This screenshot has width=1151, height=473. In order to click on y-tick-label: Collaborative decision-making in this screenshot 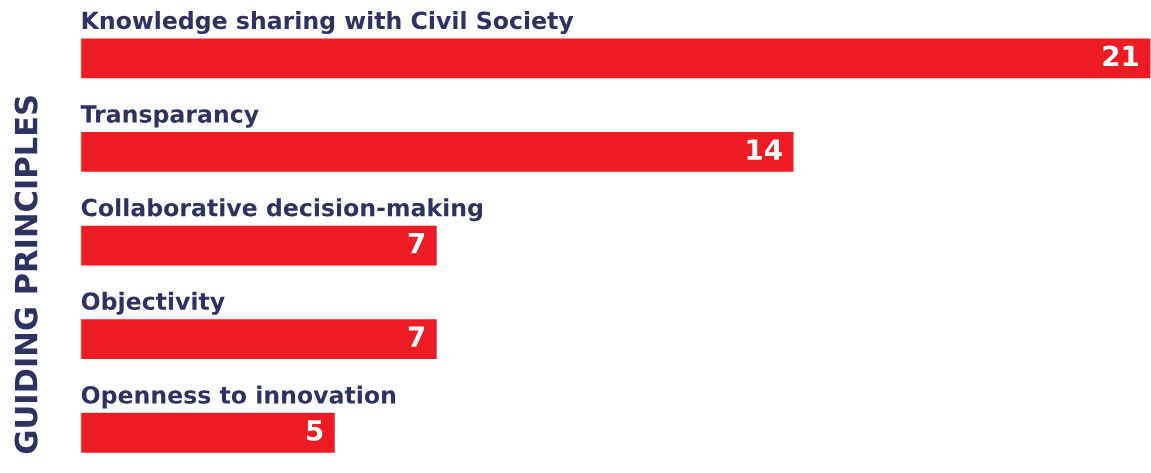, I will do `click(281, 210)`.